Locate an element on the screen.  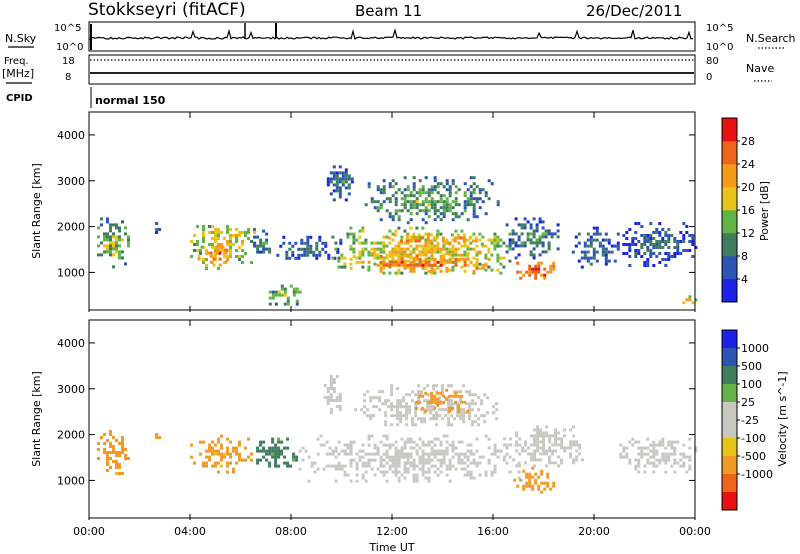
colorbar-swatch is located at coordinates (729, 176).